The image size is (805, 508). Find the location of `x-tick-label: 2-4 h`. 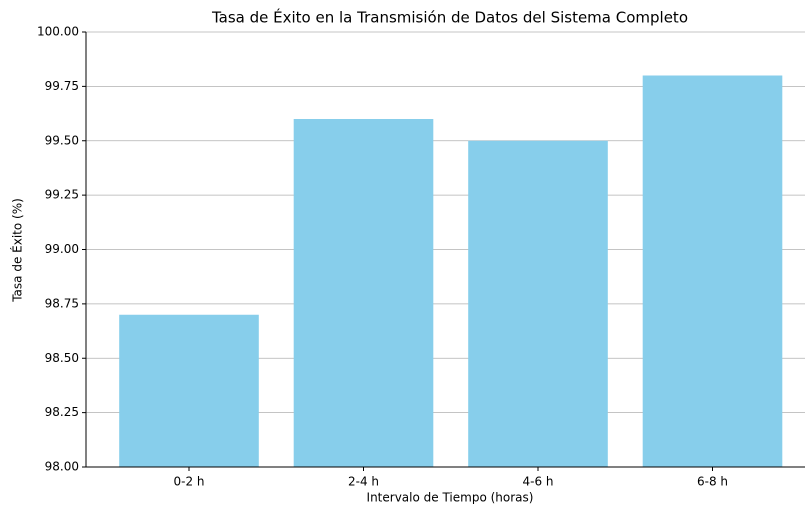

x-tick-label: 2-4 h is located at coordinates (363, 482).